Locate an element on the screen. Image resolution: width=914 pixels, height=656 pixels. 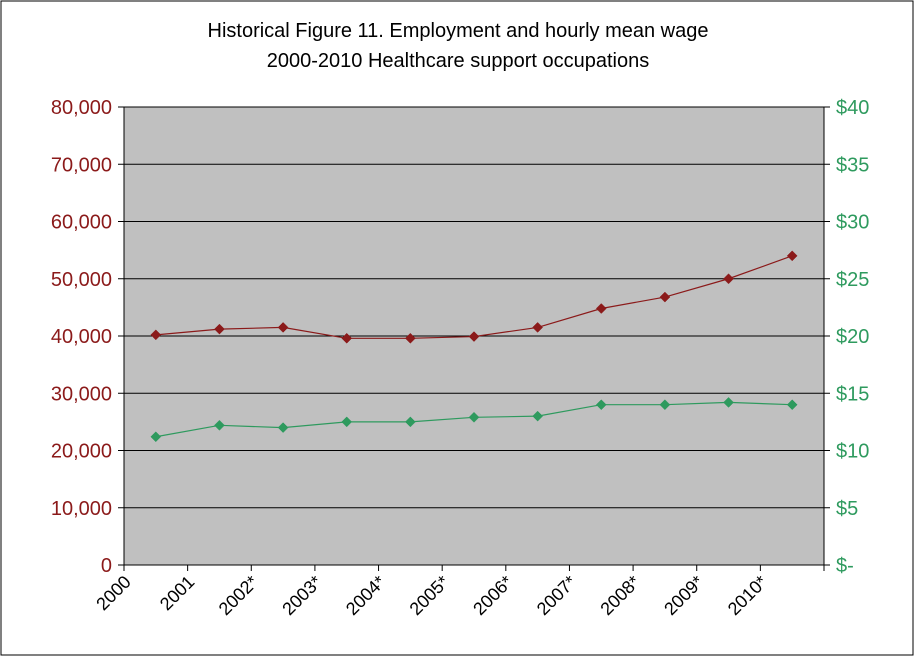
y-left-tick-label: 50,000 is located at coordinates (81, 280).